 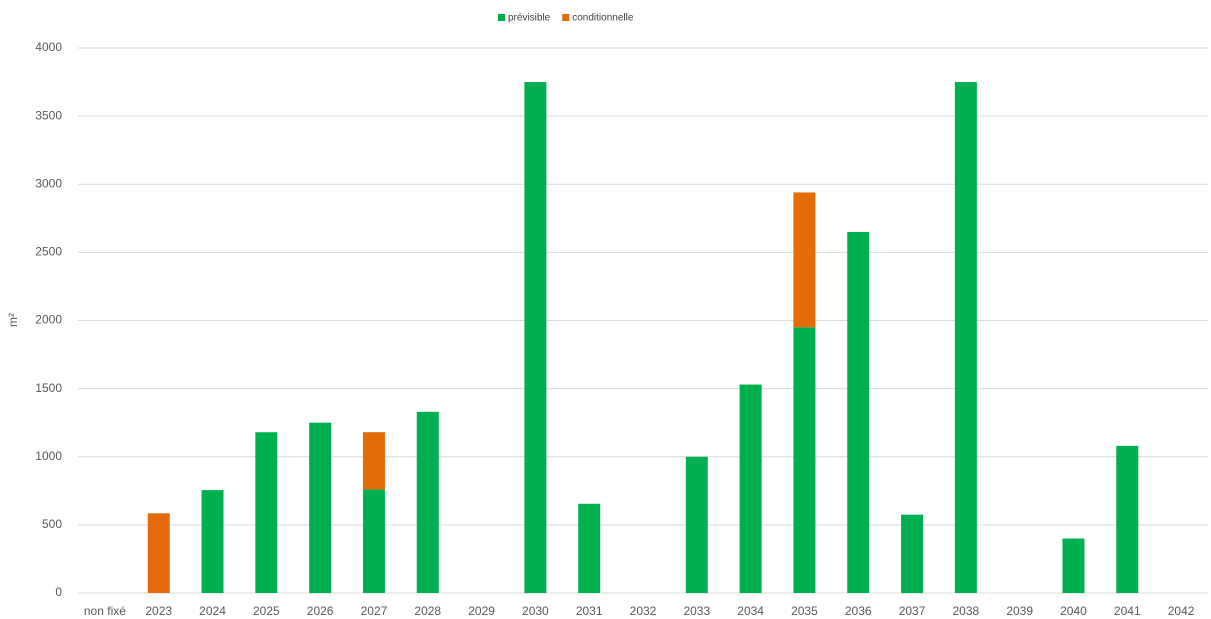 I want to click on x-tick-label: 2025, so click(x=266, y=611).